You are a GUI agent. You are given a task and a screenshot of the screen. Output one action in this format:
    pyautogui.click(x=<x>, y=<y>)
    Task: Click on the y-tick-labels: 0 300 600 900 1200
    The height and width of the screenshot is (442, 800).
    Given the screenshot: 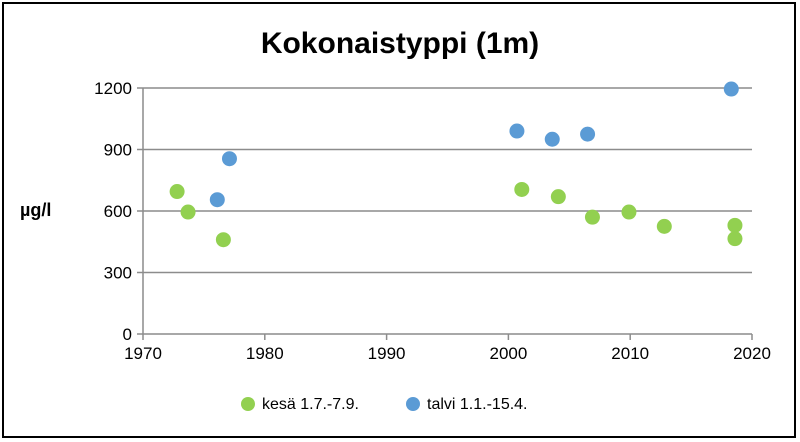 What is the action you would take?
    pyautogui.click(x=113, y=211)
    